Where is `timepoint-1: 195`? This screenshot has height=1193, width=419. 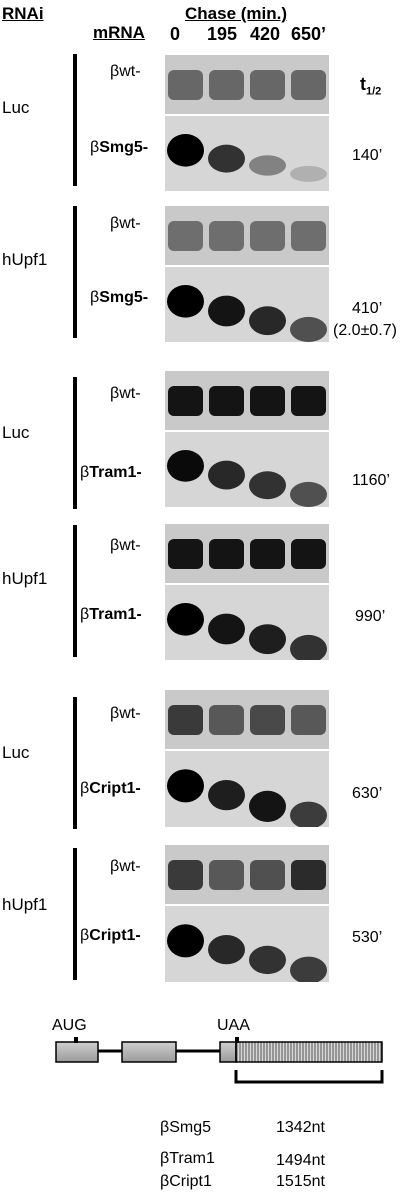 timepoint-1: 195 is located at coordinates (222, 34).